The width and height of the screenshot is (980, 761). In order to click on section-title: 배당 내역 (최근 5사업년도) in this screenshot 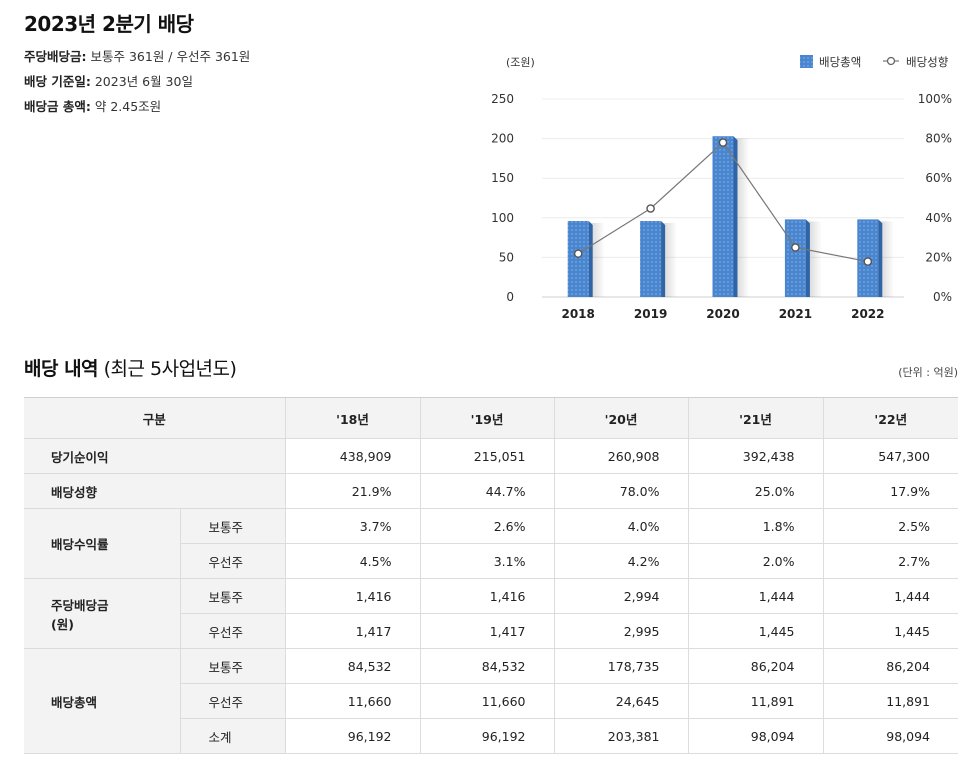, I will do `click(130, 367)`.